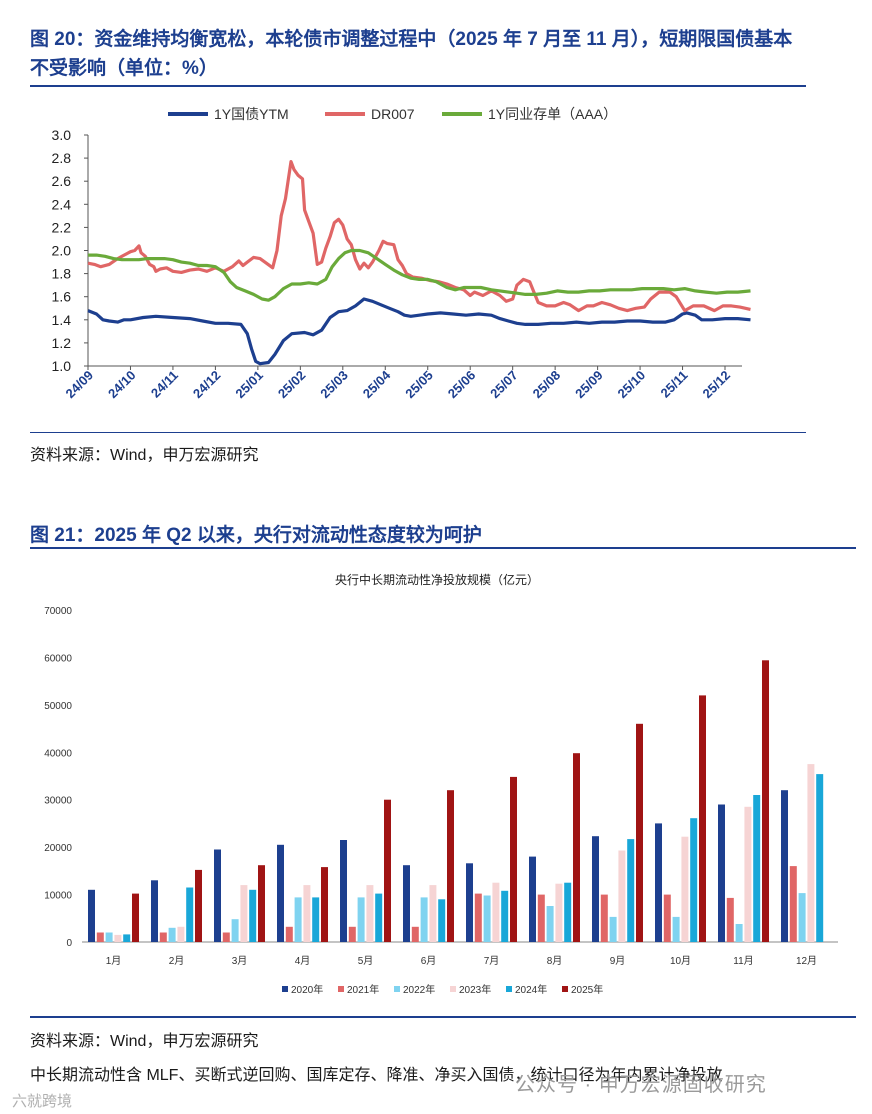 This screenshot has height=1114, width=872. I want to click on category-label: 2月, so click(177, 961).